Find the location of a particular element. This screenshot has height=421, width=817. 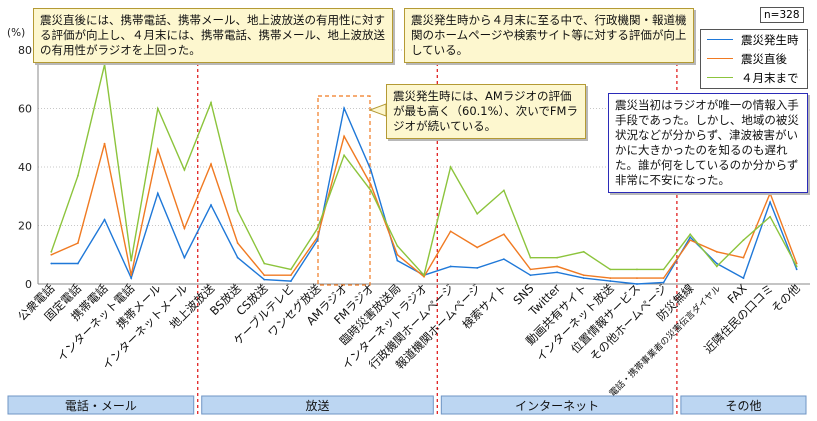

legend: 震災発生時 震災直後 ４月末まで is located at coordinates (754, 59).